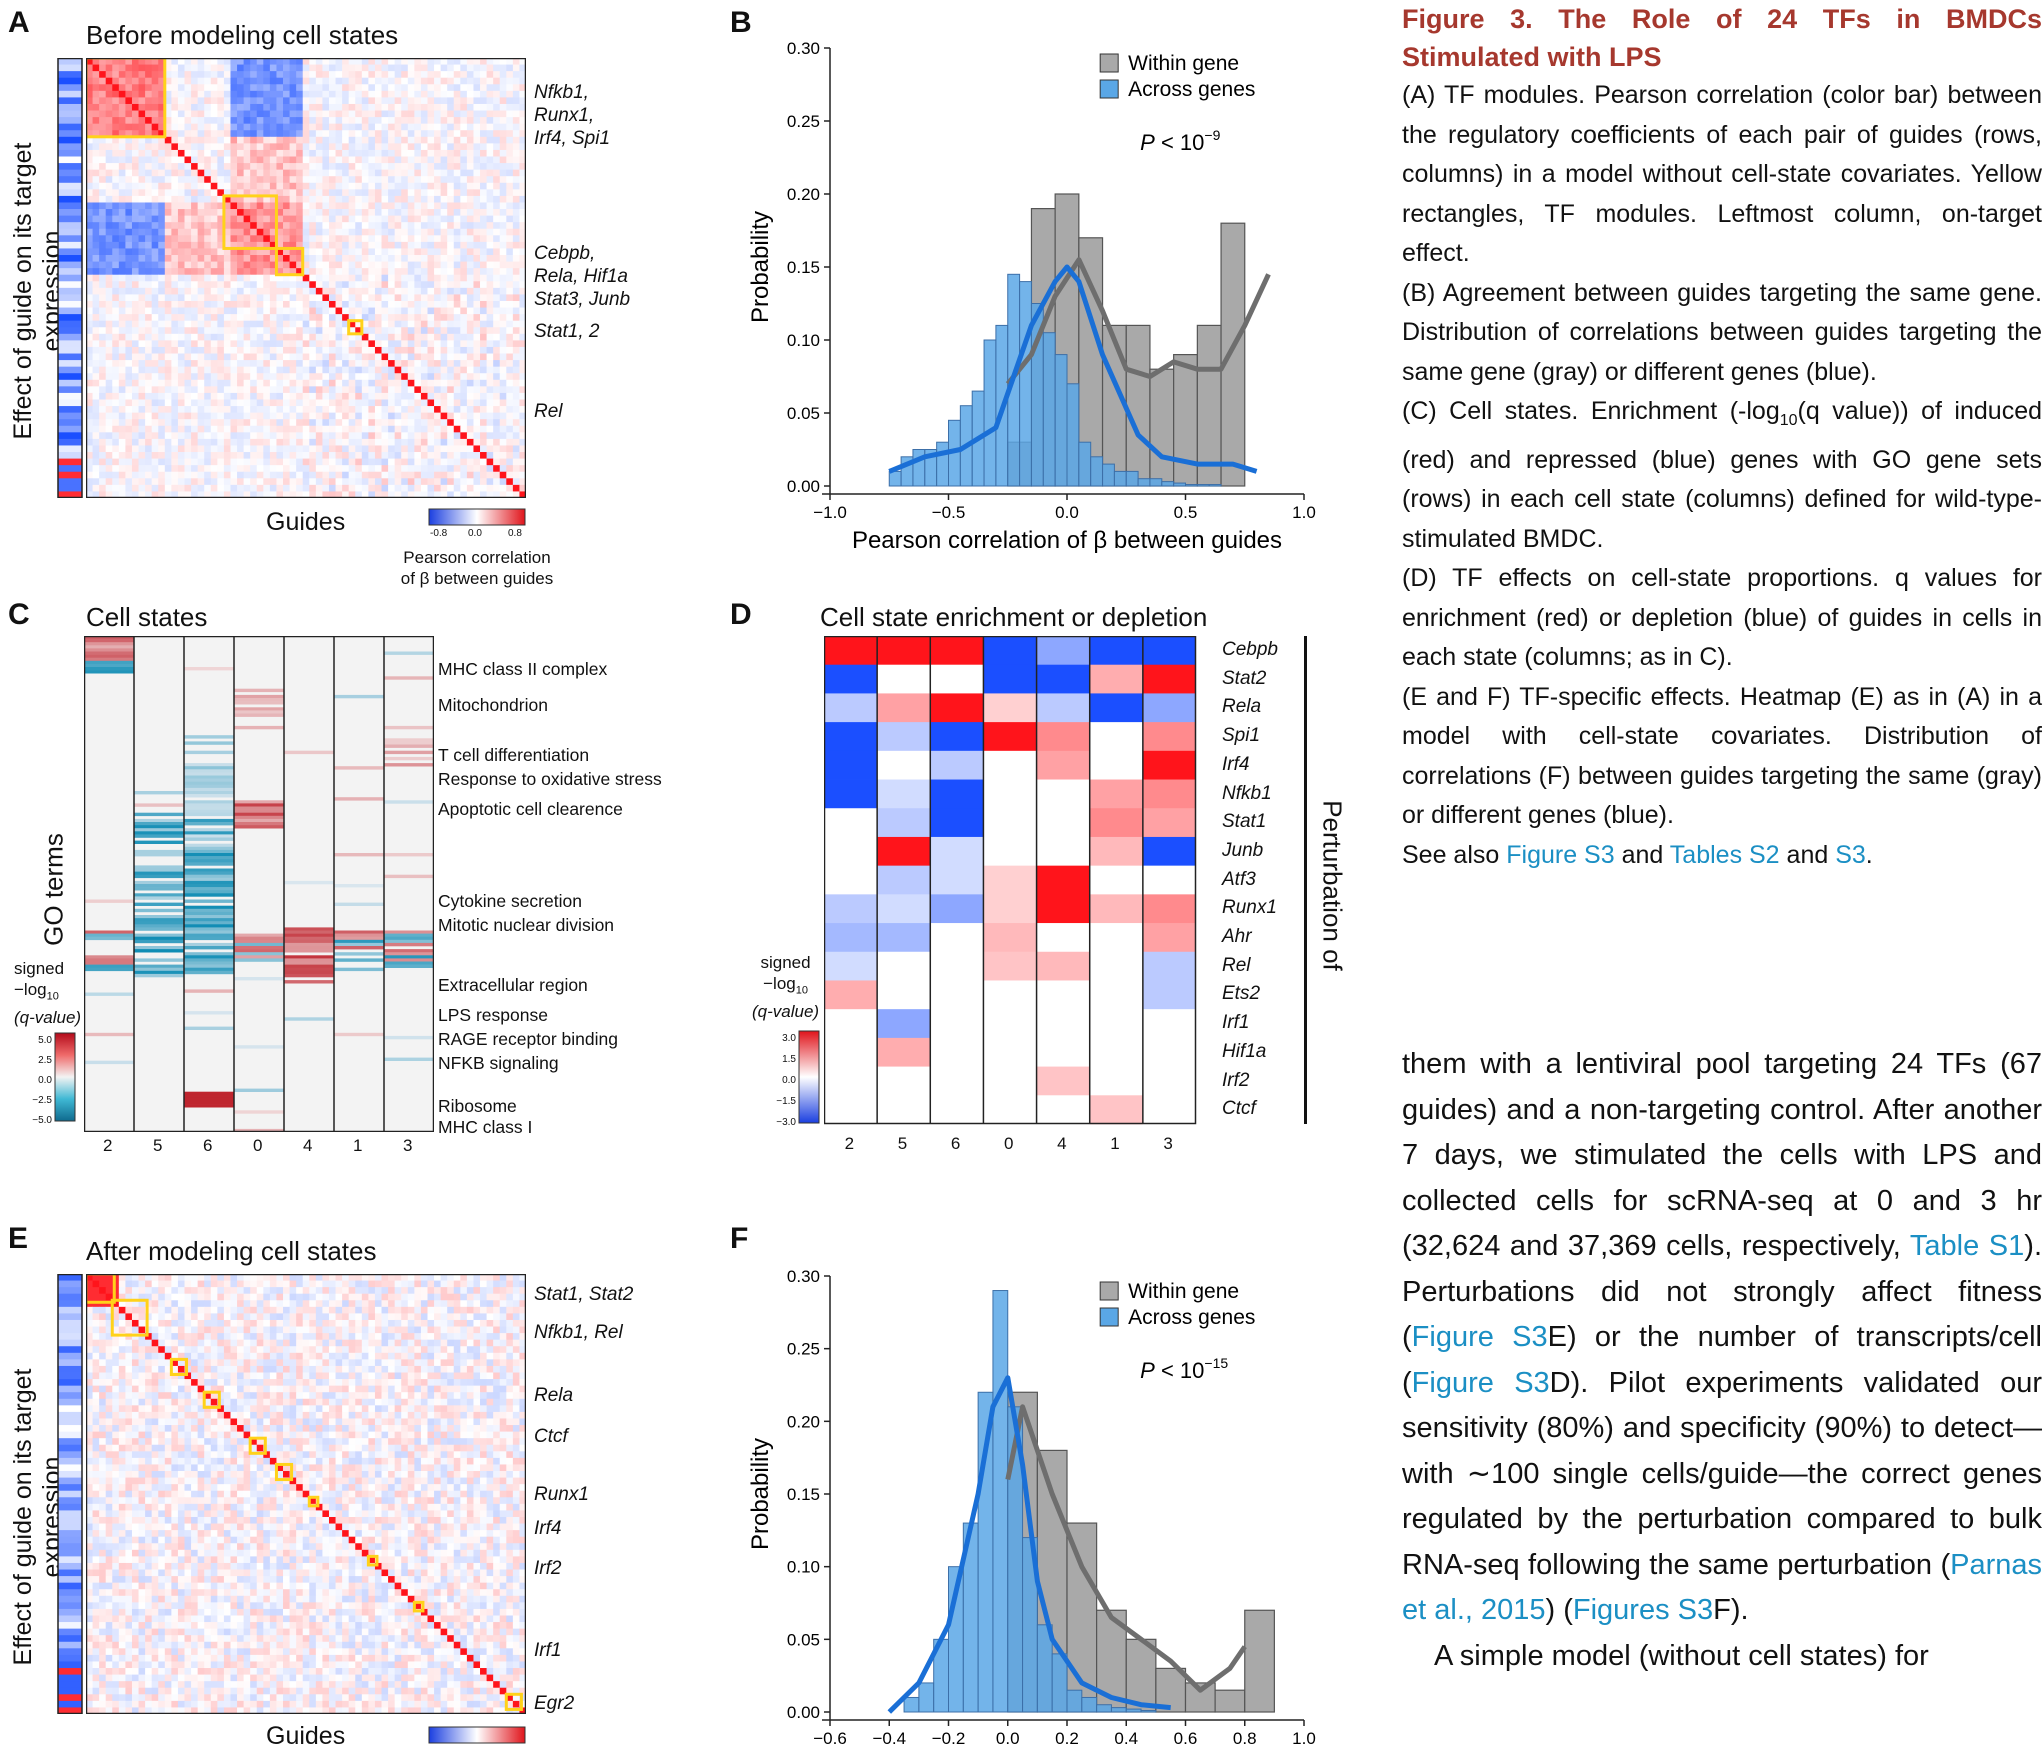 The height and width of the screenshot is (1756, 2044). What do you see at coordinates (306, 278) in the screenshot?
I see `heatmap-frame` at bounding box center [306, 278].